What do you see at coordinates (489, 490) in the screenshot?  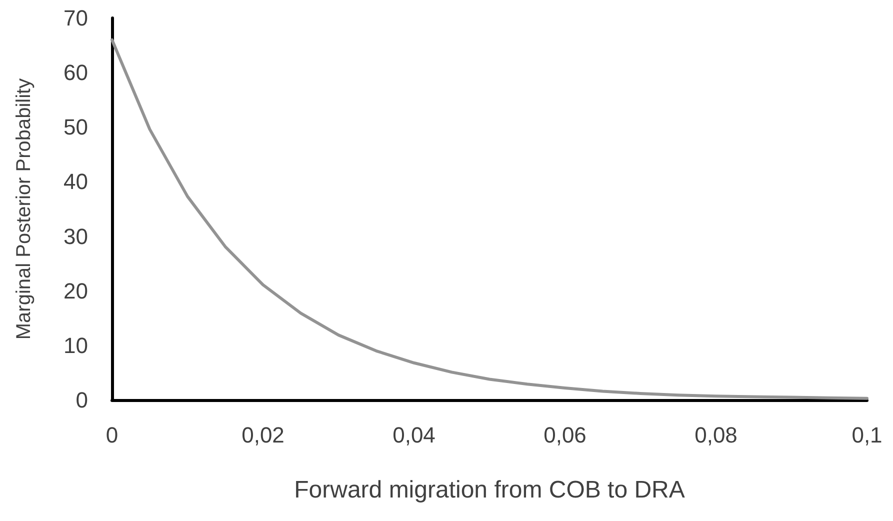 I see `x-axis-title: Forward migration from COB to DRA` at bounding box center [489, 490].